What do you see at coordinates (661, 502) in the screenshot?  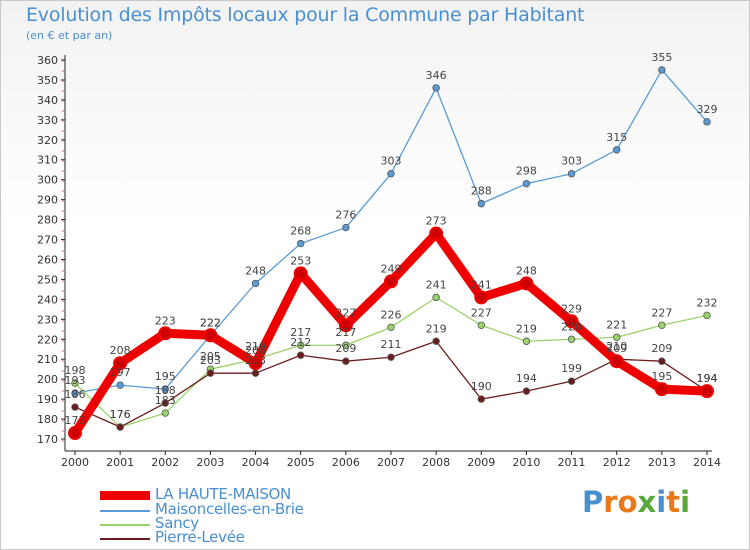 I see `logo-letter: i` at bounding box center [661, 502].